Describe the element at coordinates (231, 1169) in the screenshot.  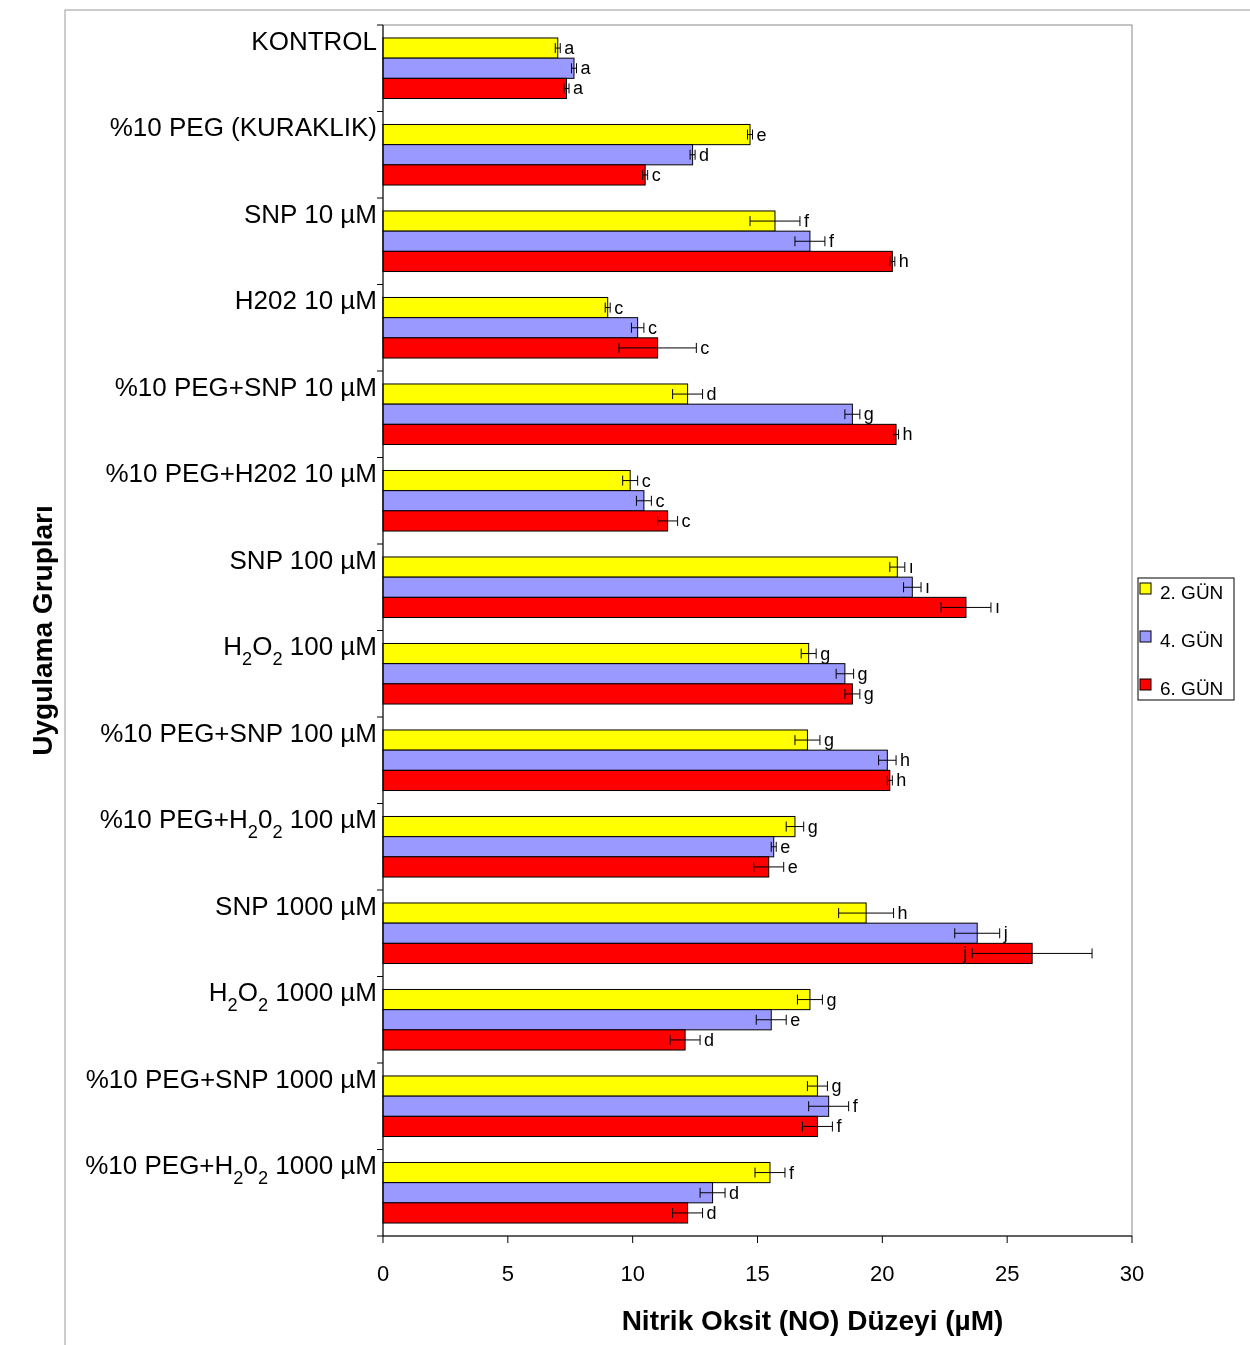
I see `y-tick-label: %10 PEG+H$_{2}$0$_{2}$ 1000 µM` at that location.